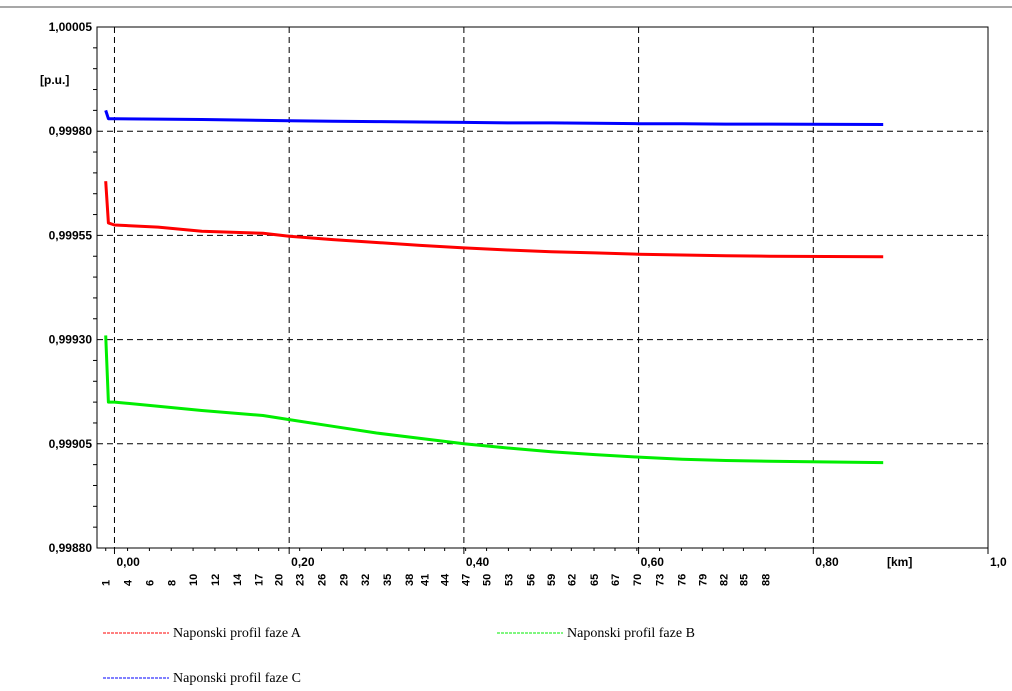 The image size is (1012, 691). Describe the element at coordinates (71, 27) in the screenshot. I see `y-tick-label: 1,00005` at that location.